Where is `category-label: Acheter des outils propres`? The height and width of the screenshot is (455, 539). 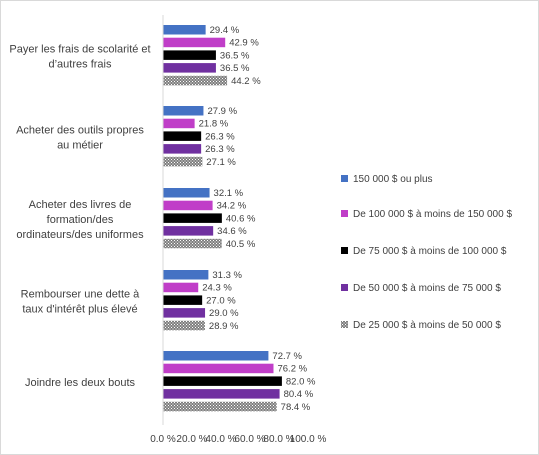 category-label: Acheter des outils propres is located at coordinates (80, 130).